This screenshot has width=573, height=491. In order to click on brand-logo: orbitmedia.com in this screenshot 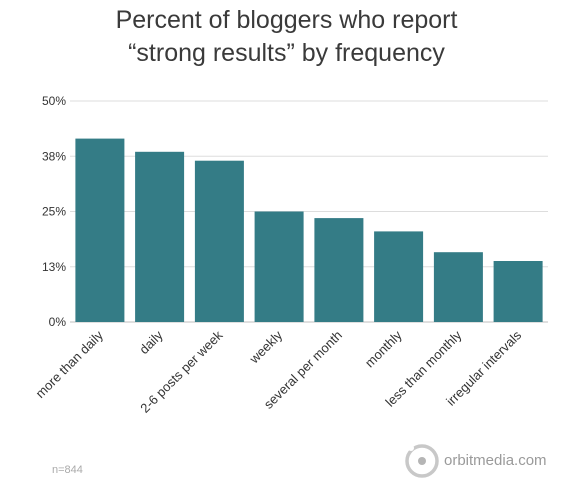, I will do `click(482, 461)`.